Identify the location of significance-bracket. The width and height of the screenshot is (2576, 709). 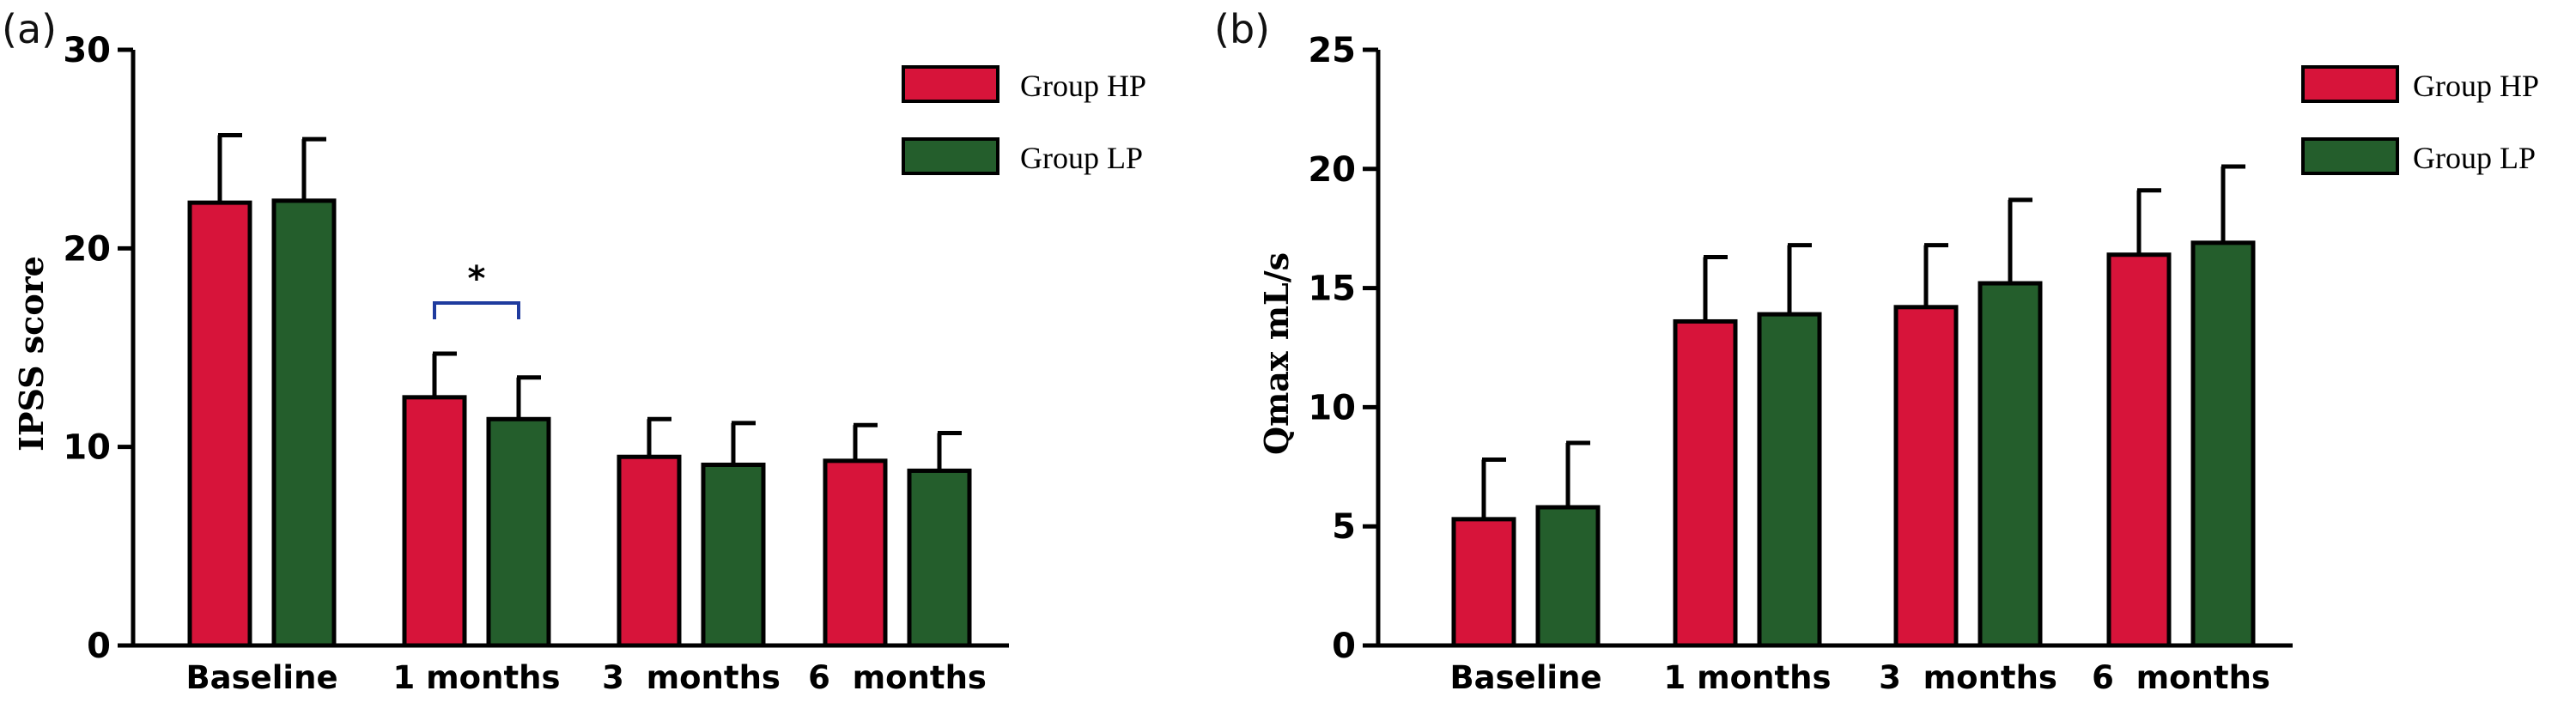
(477, 310).